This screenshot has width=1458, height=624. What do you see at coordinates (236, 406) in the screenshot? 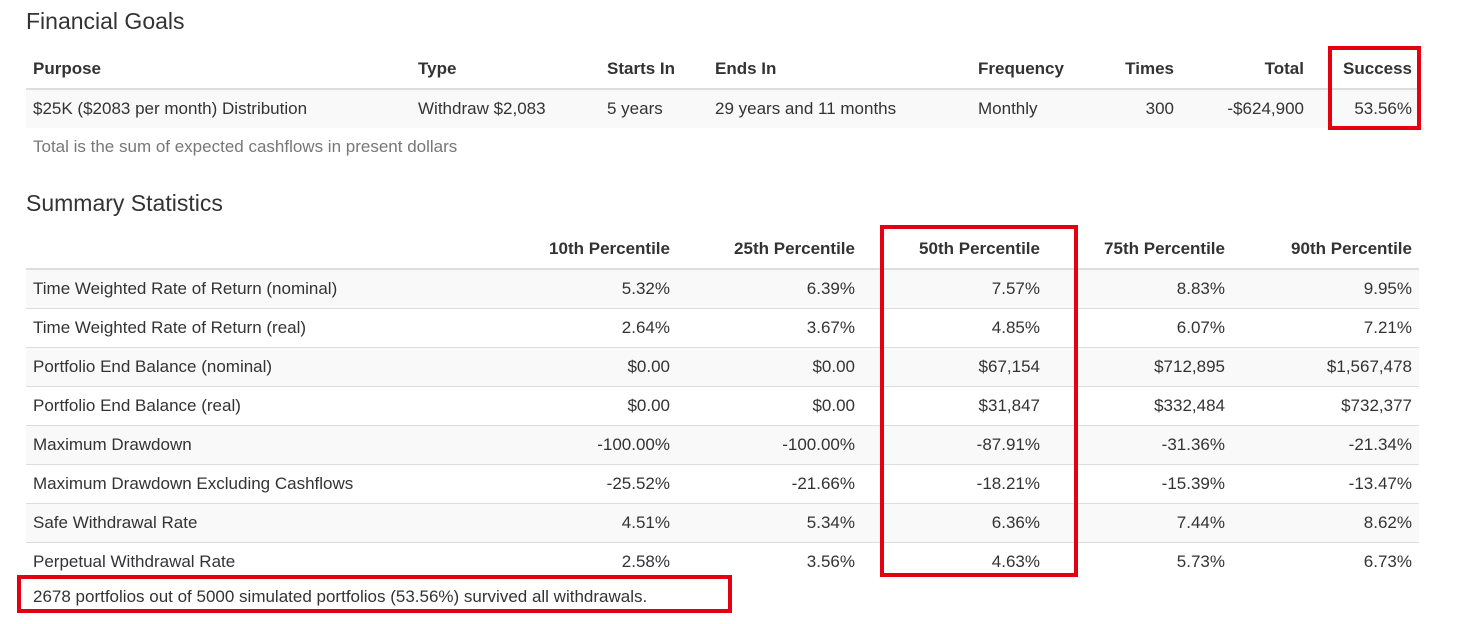
I see `metric-label: Portfolio End Balance (real)` at bounding box center [236, 406].